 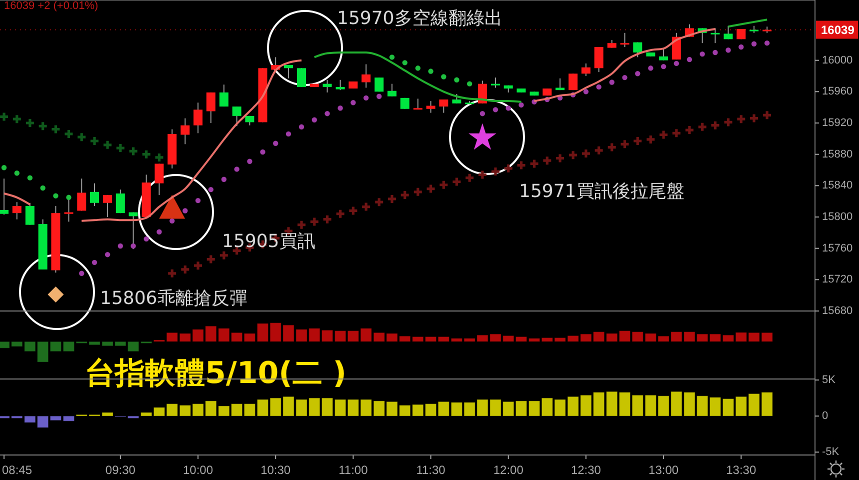 What do you see at coordinates (837, 60) in the screenshot?
I see `y-tick-label: 16000` at bounding box center [837, 60].